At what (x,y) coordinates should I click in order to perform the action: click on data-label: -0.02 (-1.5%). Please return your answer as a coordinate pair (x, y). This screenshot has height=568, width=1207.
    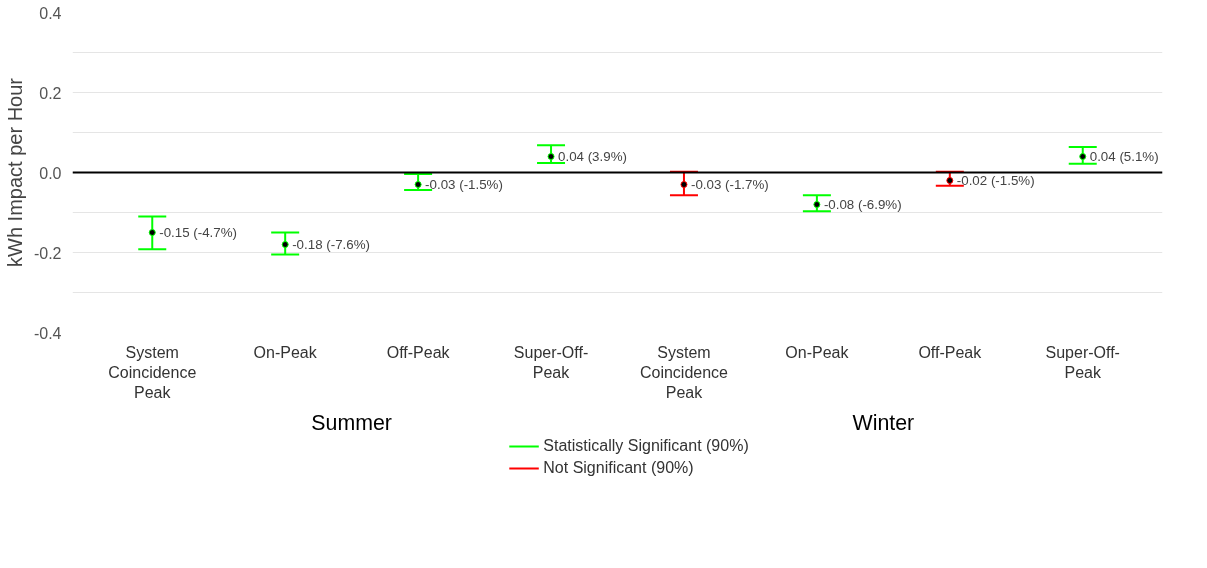
    Looking at the image, I should click on (995, 180).